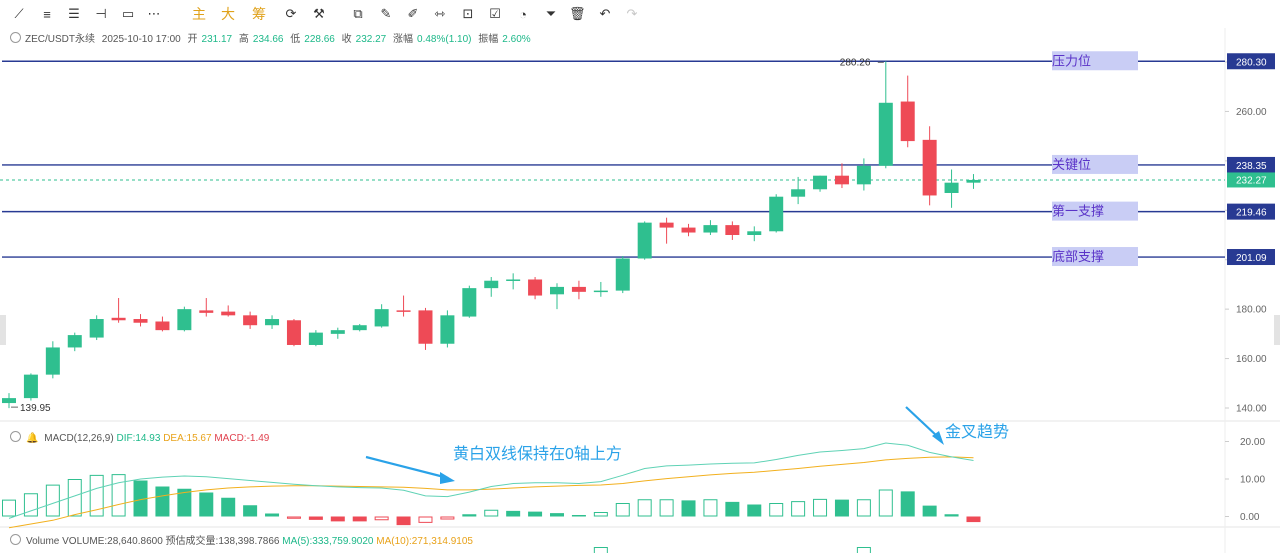 Image resolution: width=1280 pixels, height=553 pixels. What do you see at coordinates (577, 13) in the screenshot?
I see `trash-icon: 🗑` at bounding box center [577, 13].